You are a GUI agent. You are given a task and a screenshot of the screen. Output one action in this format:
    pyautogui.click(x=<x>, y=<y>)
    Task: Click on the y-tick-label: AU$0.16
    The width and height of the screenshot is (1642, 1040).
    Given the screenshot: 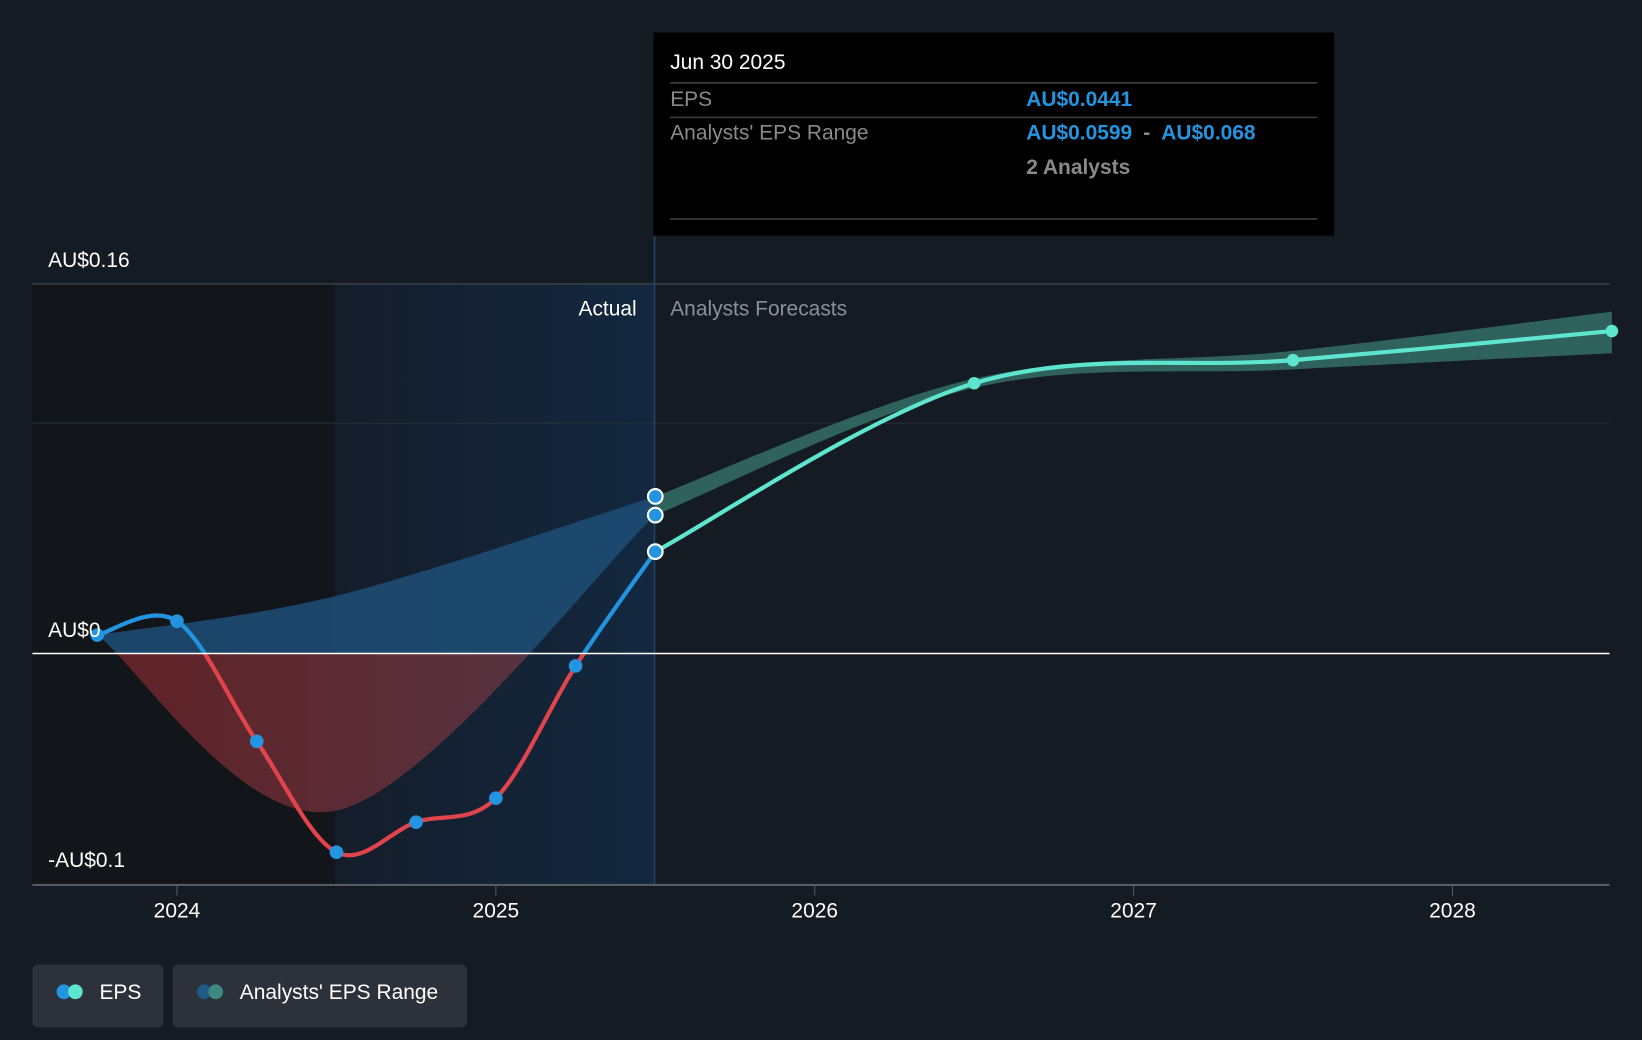 What is the action you would take?
    pyautogui.click(x=88, y=260)
    